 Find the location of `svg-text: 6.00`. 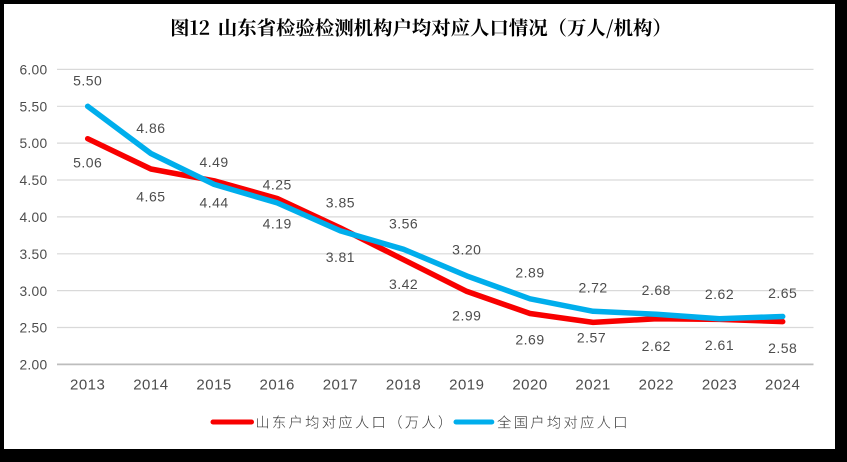

svg-text: 6.00 is located at coordinates (33, 70).